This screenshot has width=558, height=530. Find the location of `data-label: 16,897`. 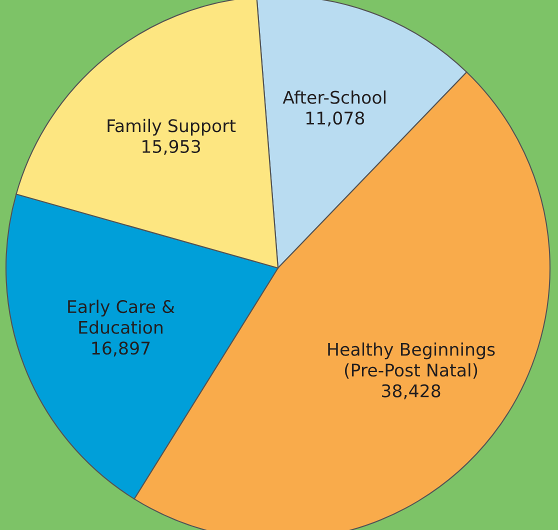

data-label: 16,897 is located at coordinates (121, 349).